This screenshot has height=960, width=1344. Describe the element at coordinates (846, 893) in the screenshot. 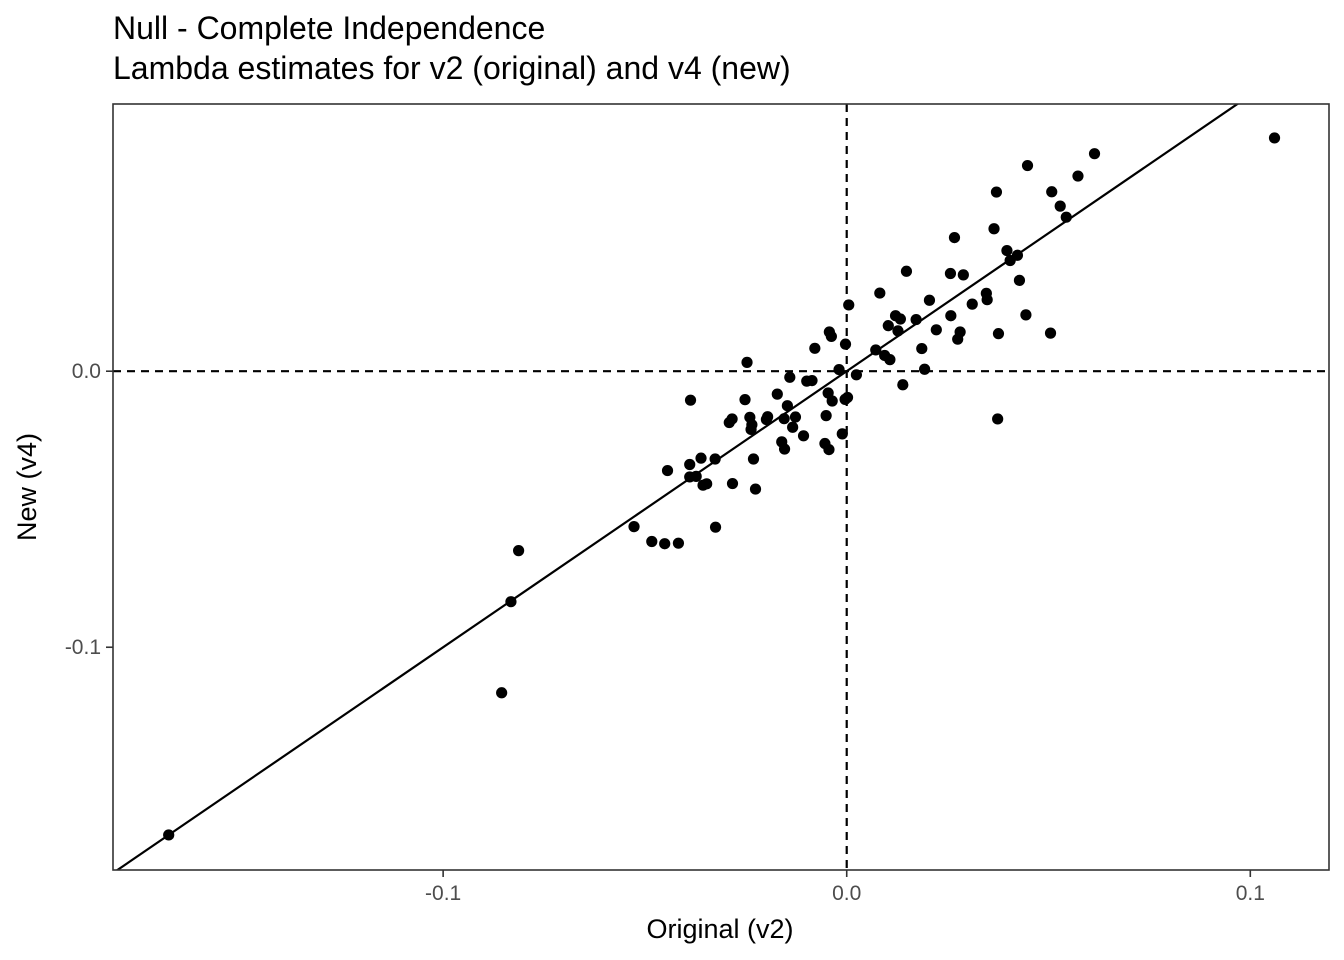

I see `x-tick-label: 0.0` at that location.